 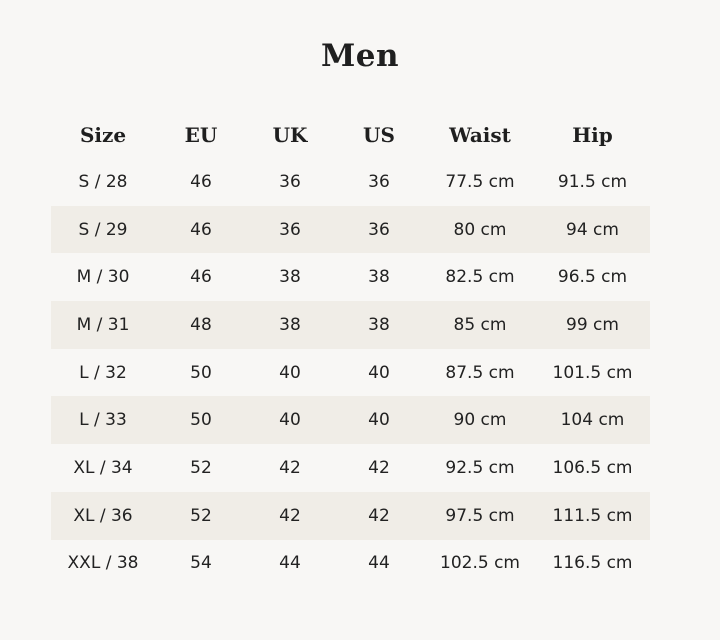 What do you see at coordinates (350, 182) in the screenshot?
I see `table-row: S / 28 46 36 36 77.5 cm 91.5 cm` at bounding box center [350, 182].